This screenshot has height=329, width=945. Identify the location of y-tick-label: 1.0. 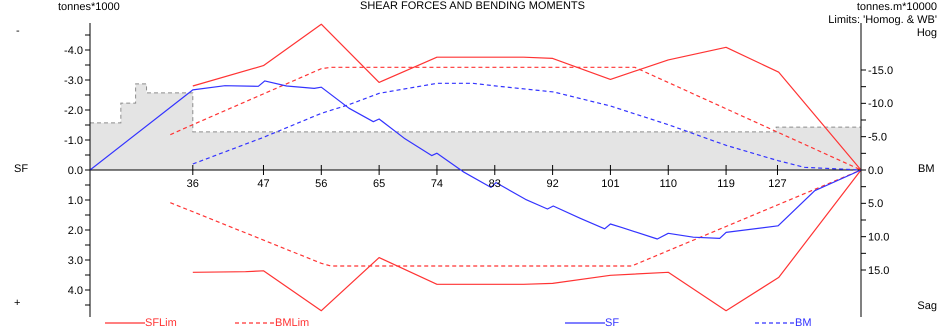
(75, 200).